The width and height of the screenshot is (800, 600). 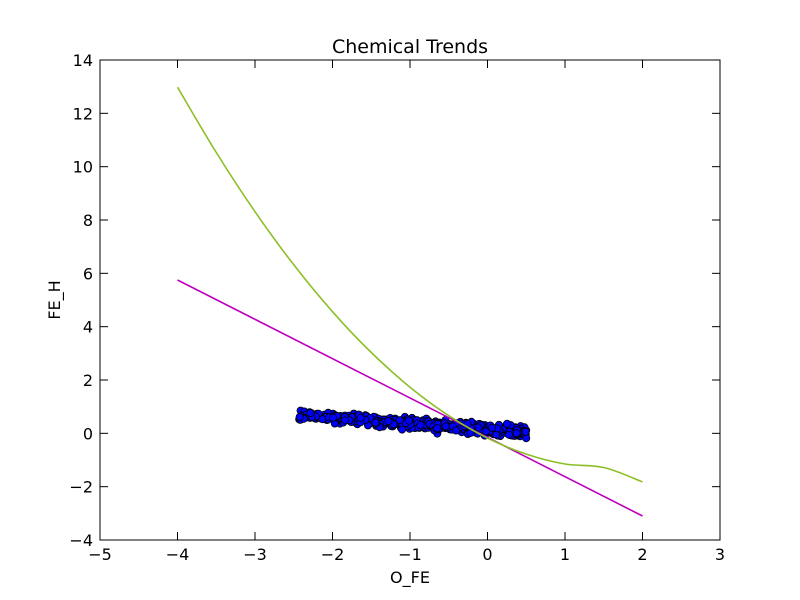 What do you see at coordinates (720, 554) in the screenshot?
I see `x-tick-label: 3` at bounding box center [720, 554].